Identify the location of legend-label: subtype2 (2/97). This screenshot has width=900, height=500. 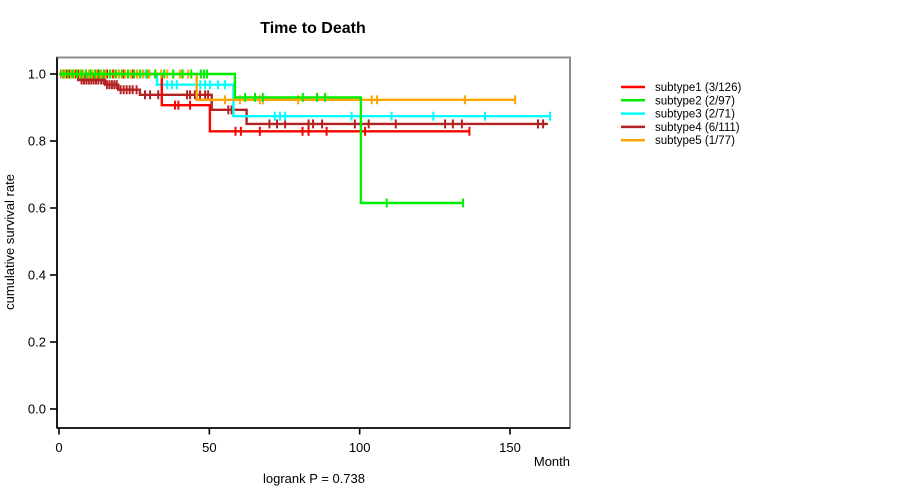
(695, 101).